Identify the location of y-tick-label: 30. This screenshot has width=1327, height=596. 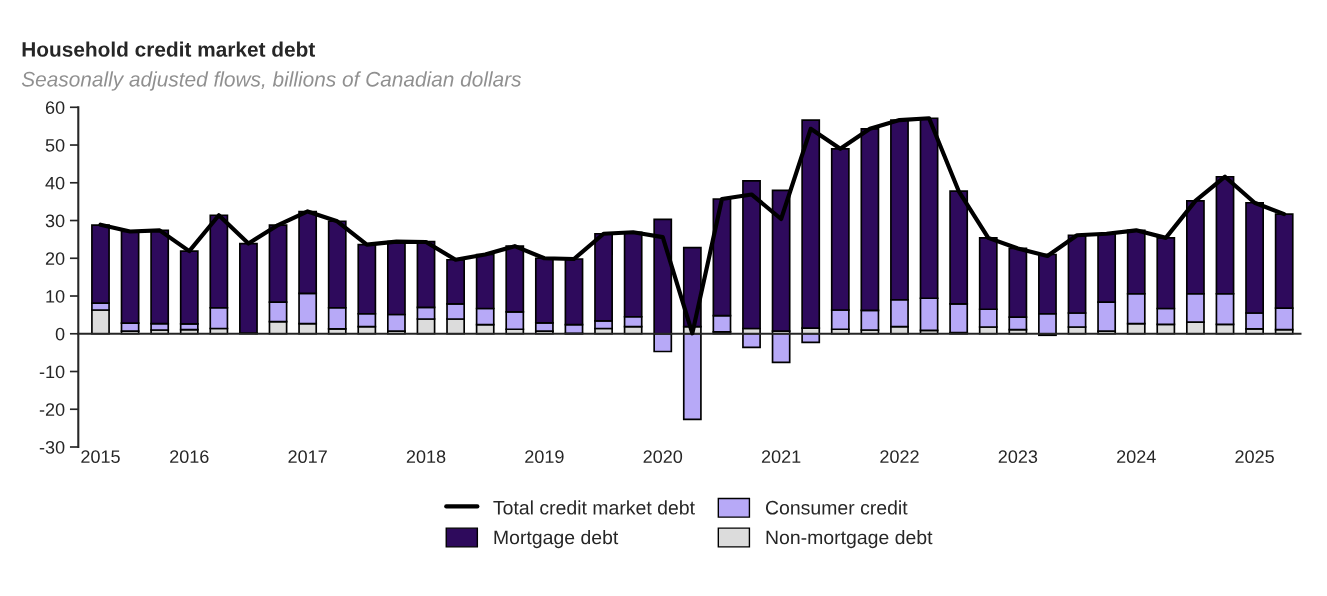
(55, 221).